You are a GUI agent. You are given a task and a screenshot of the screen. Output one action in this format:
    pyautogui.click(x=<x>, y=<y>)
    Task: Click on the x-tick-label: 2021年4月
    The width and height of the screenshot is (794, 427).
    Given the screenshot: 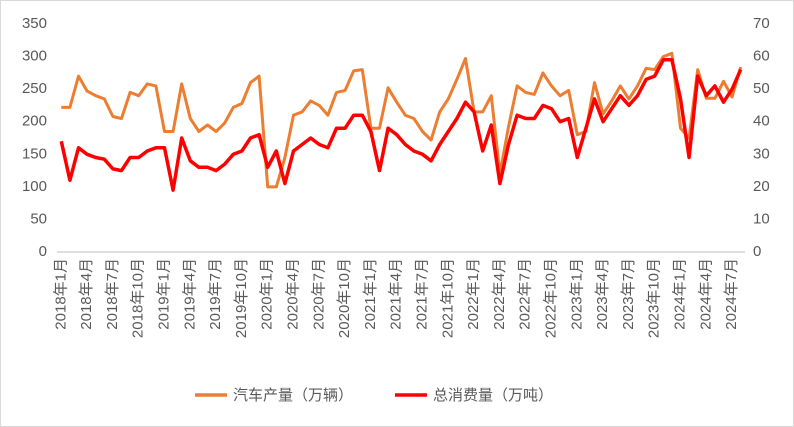 What is the action you would take?
    pyautogui.click(x=396, y=294)
    